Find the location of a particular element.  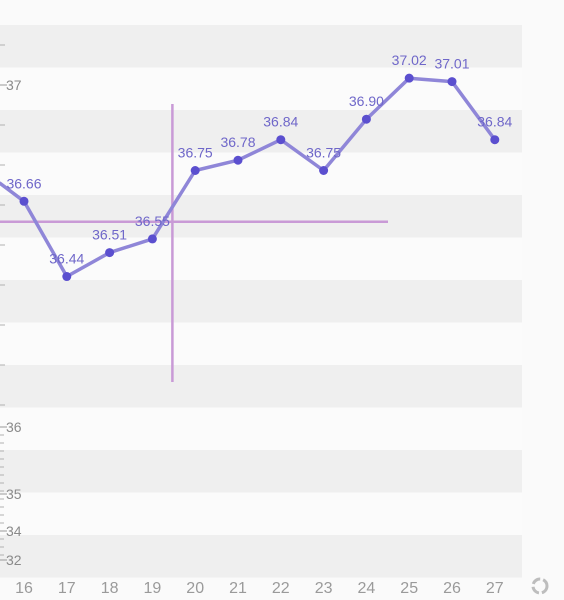

y-tick-label: 32 is located at coordinates (14, 560).